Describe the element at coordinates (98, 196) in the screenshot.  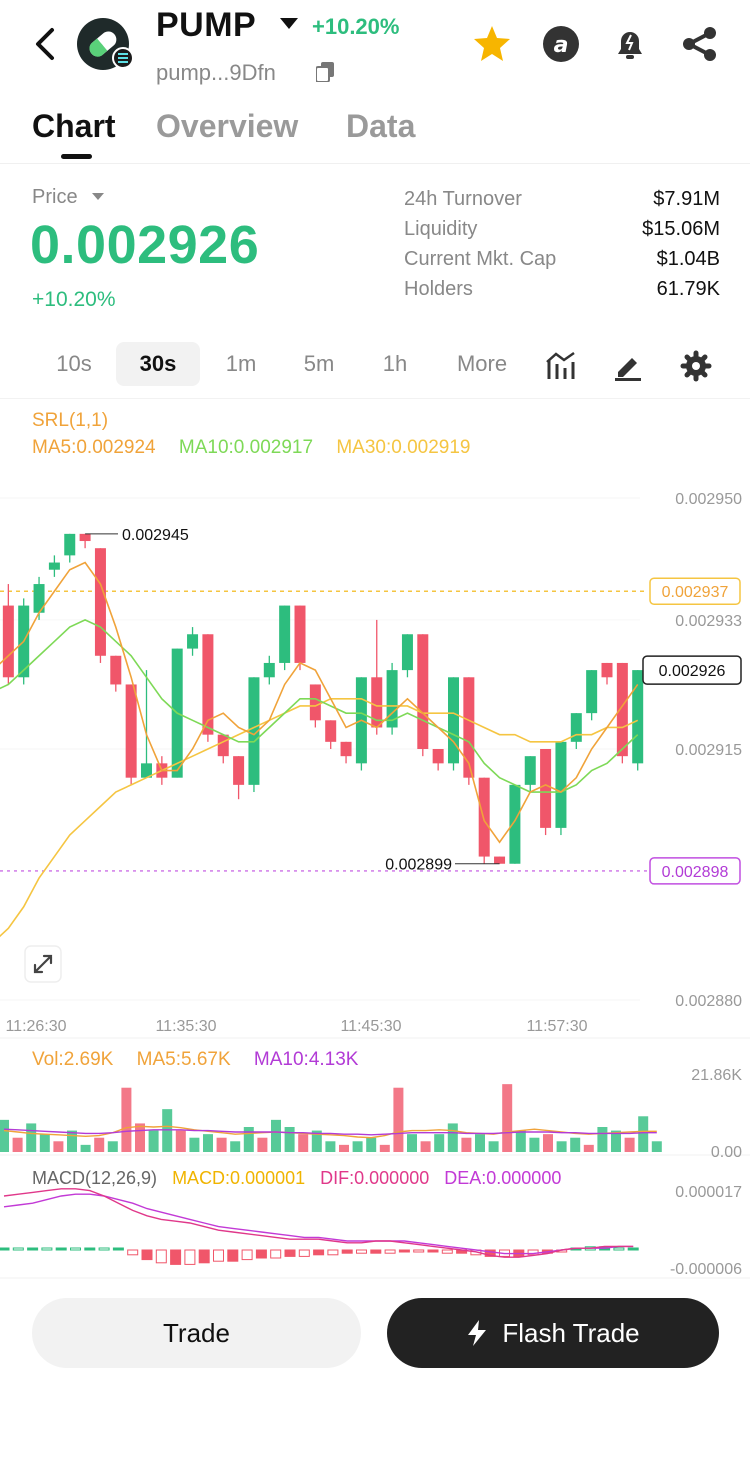
I see `price-dropdown-caret-icon` at that location.